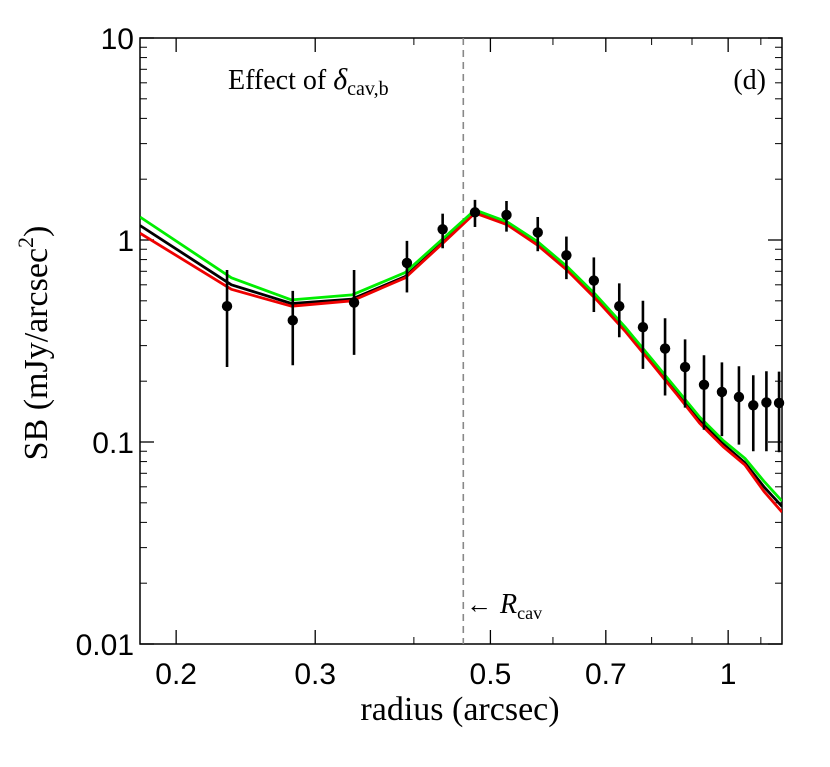  I want to click on panel-label: (d), so click(749, 80).